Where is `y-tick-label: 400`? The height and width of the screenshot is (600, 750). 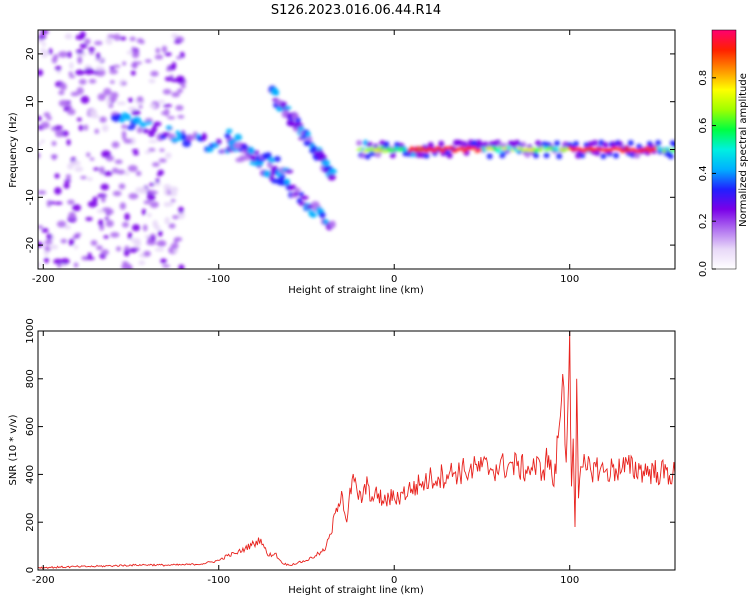 y-tick-label: 400 is located at coordinates (30, 474).